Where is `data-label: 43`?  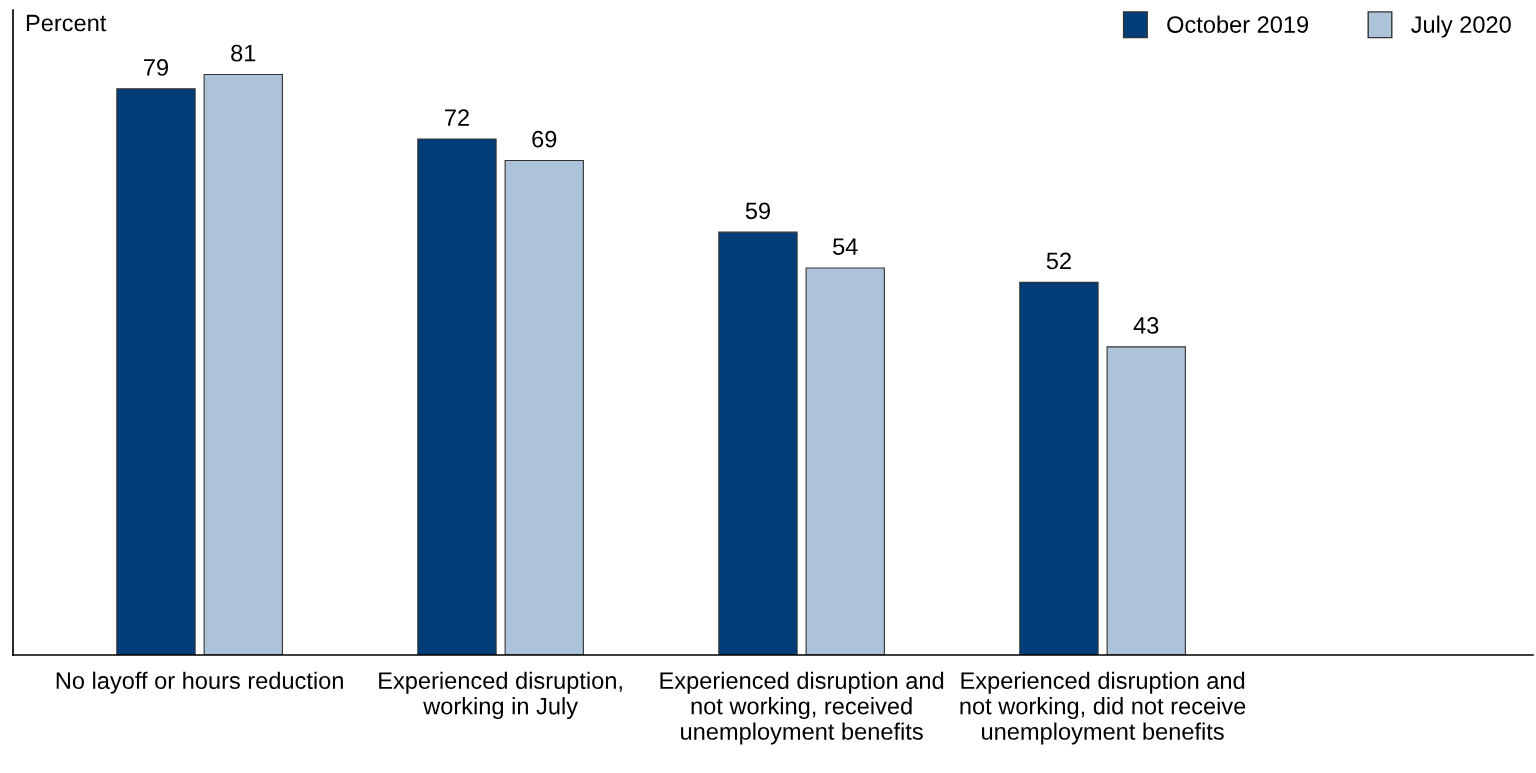 data-label: 43 is located at coordinates (1146, 325).